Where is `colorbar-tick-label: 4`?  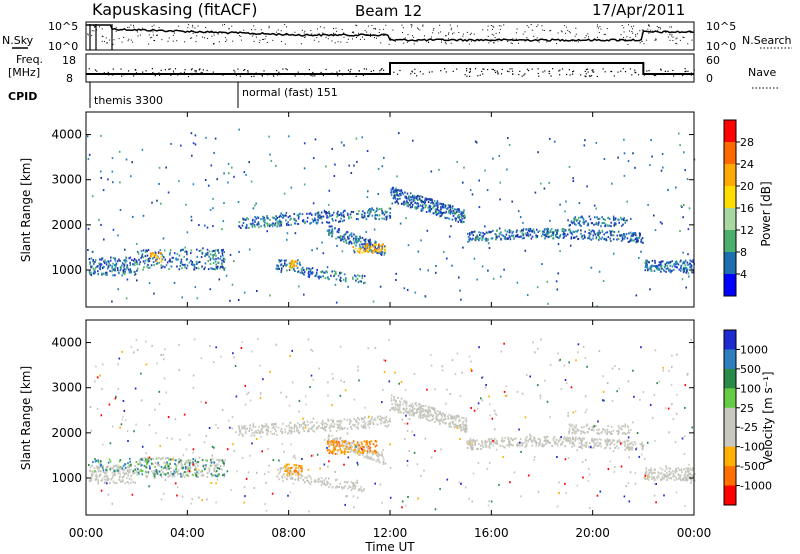
colorbar-tick-label: 4 is located at coordinates (743, 274).